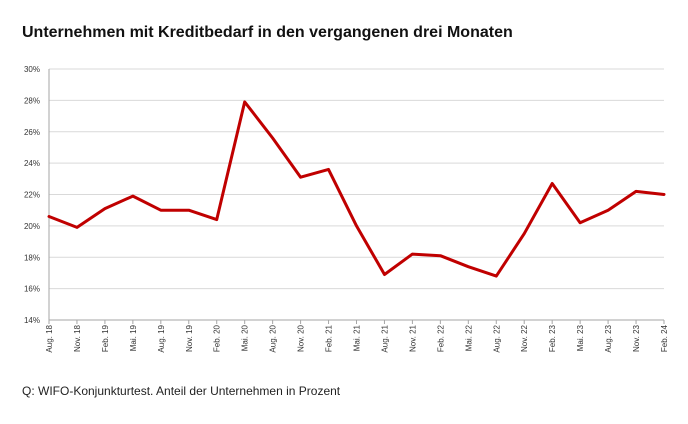 The height and width of the screenshot is (424, 688). I want to click on x-tick-label: Aug. 18, so click(49, 338).